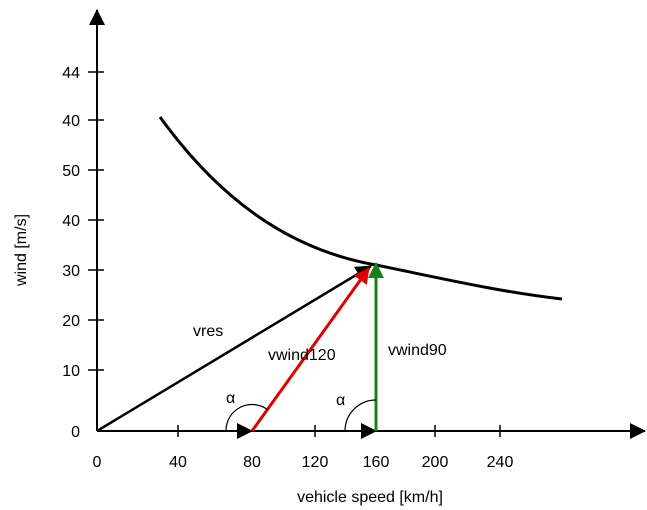  What do you see at coordinates (75, 432) in the screenshot?
I see `y-tick-label: 0` at bounding box center [75, 432].